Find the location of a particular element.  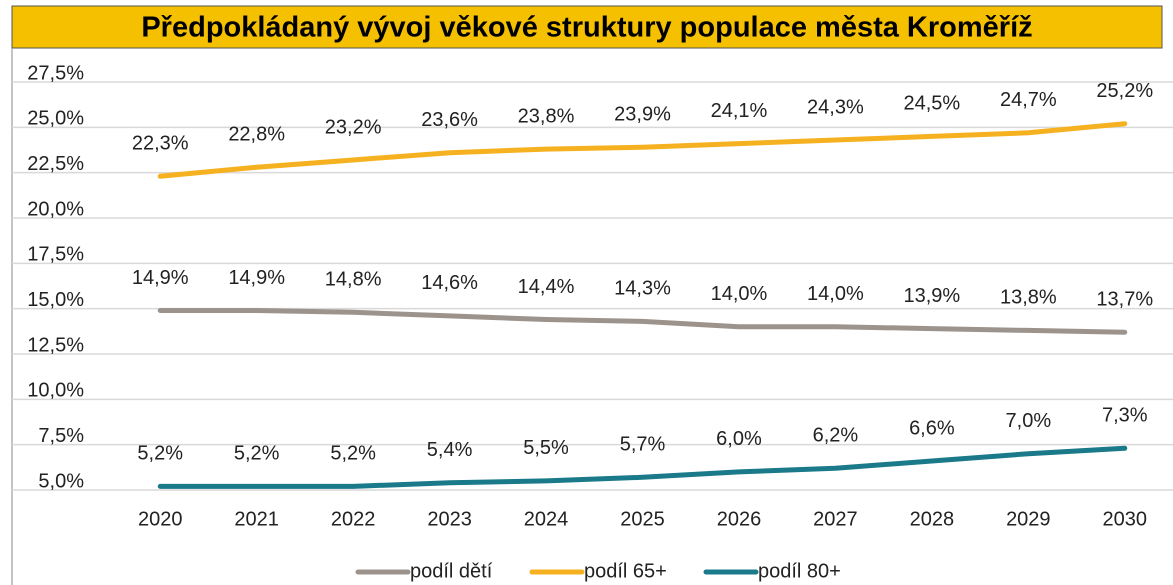

data-label: 22,3% is located at coordinates (160, 144).